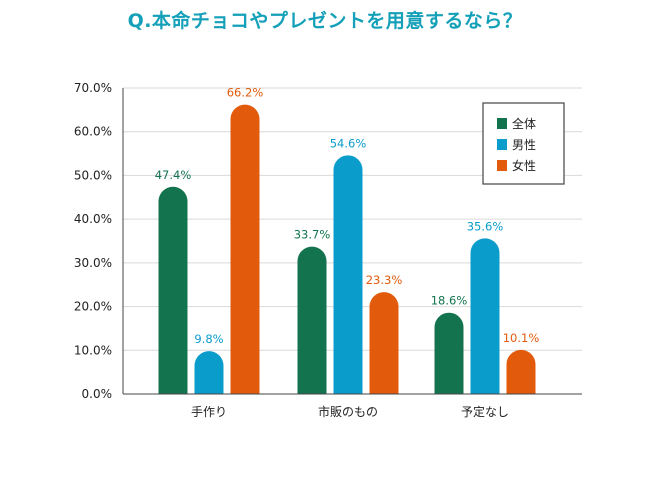 This screenshot has width=650, height=477. I want to click on x-axis-category-labels: 手作り 市販のもの 予定なし, so click(350, 411).